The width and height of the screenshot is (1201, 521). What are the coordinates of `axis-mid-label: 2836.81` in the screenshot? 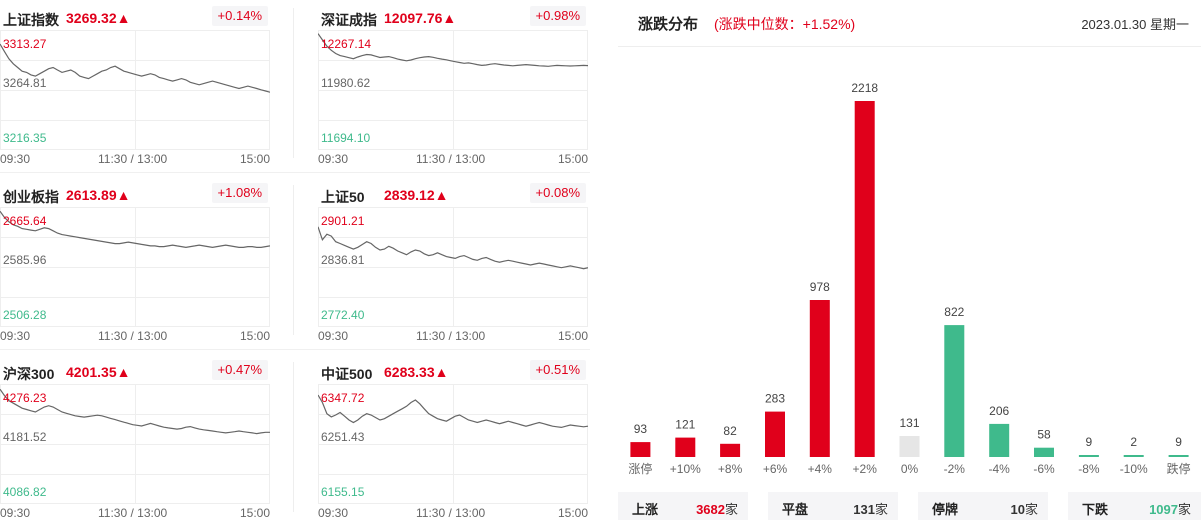 It's located at (343, 260).